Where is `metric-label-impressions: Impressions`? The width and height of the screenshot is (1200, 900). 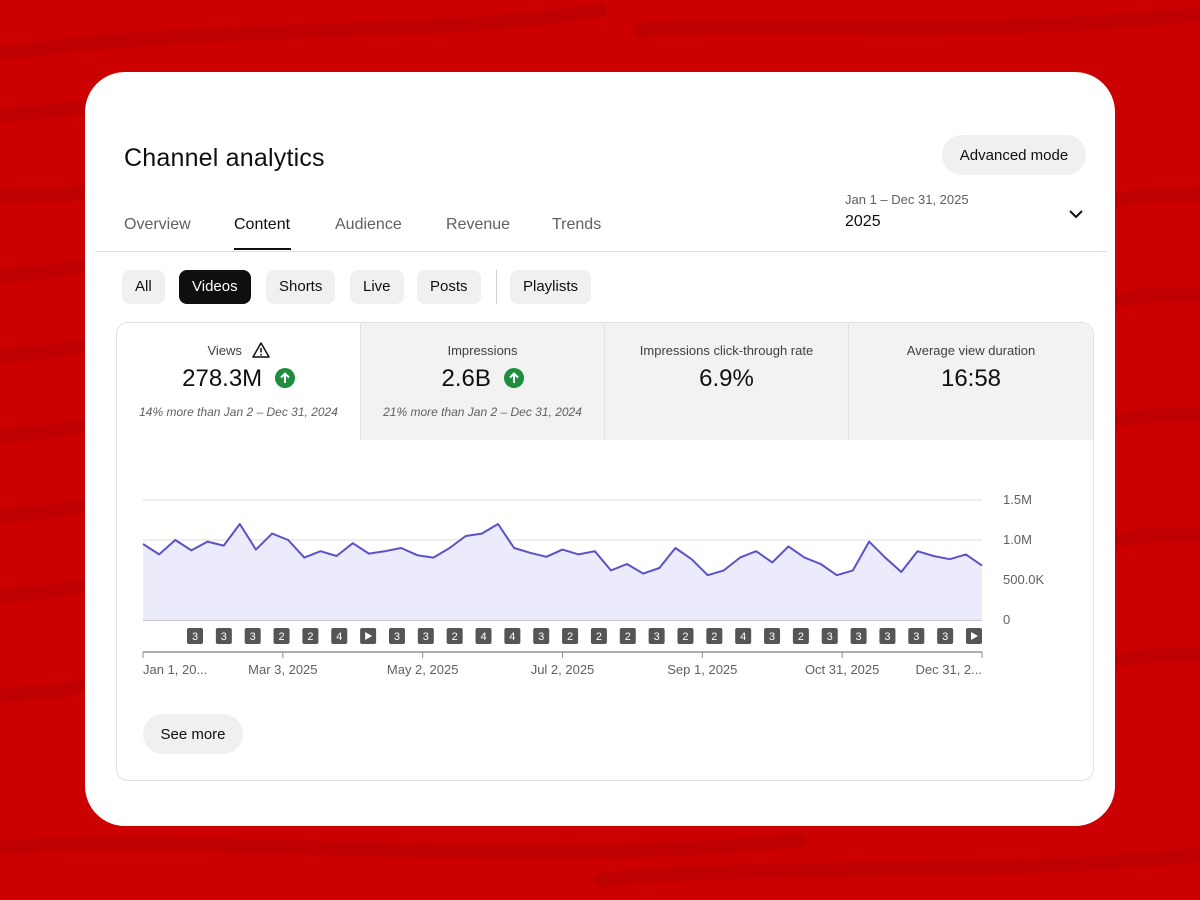 metric-label-impressions: Impressions is located at coordinates (482, 350).